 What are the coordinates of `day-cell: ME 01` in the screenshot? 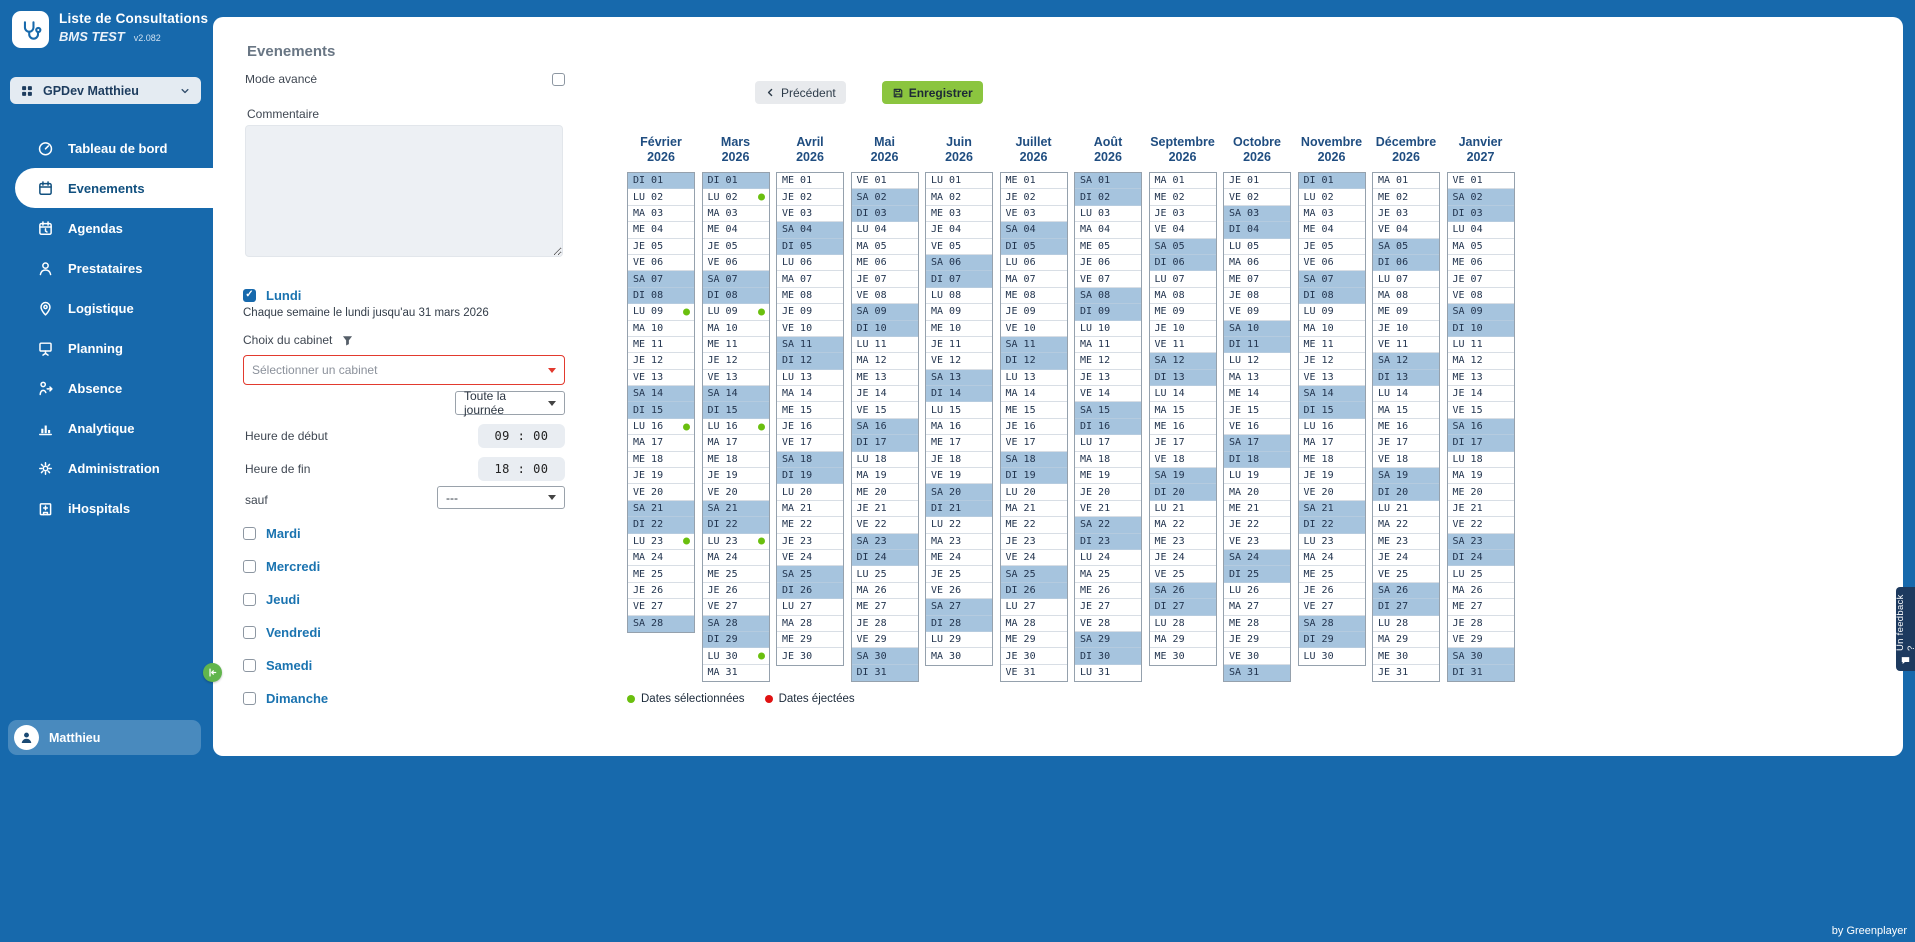 It's located at (810, 181).